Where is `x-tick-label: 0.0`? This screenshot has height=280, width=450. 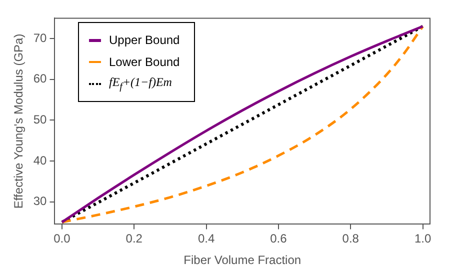
x-tick-label: 0.0 is located at coordinates (62, 239).